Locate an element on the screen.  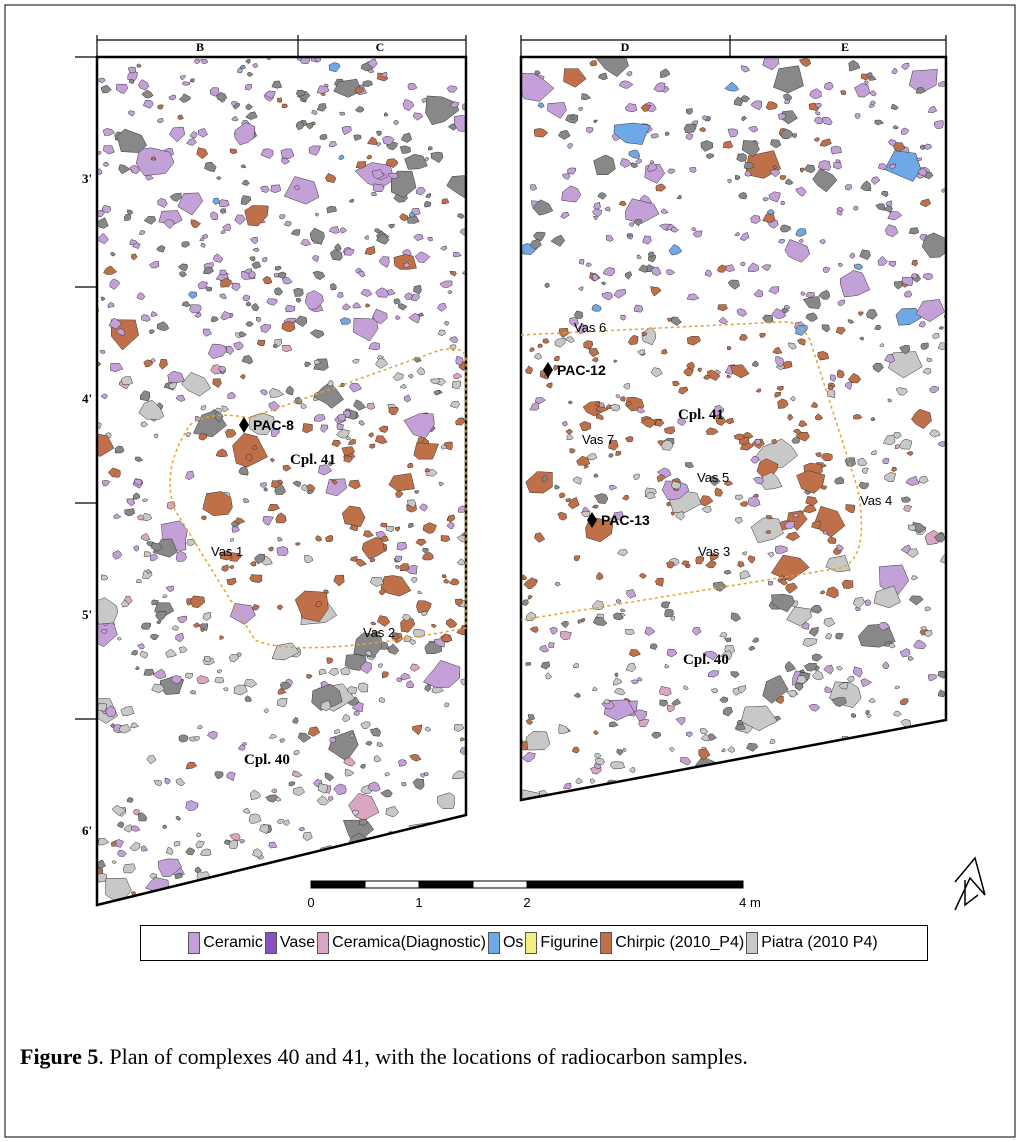
legend-label: Vase is located at coordinates (297, 942).